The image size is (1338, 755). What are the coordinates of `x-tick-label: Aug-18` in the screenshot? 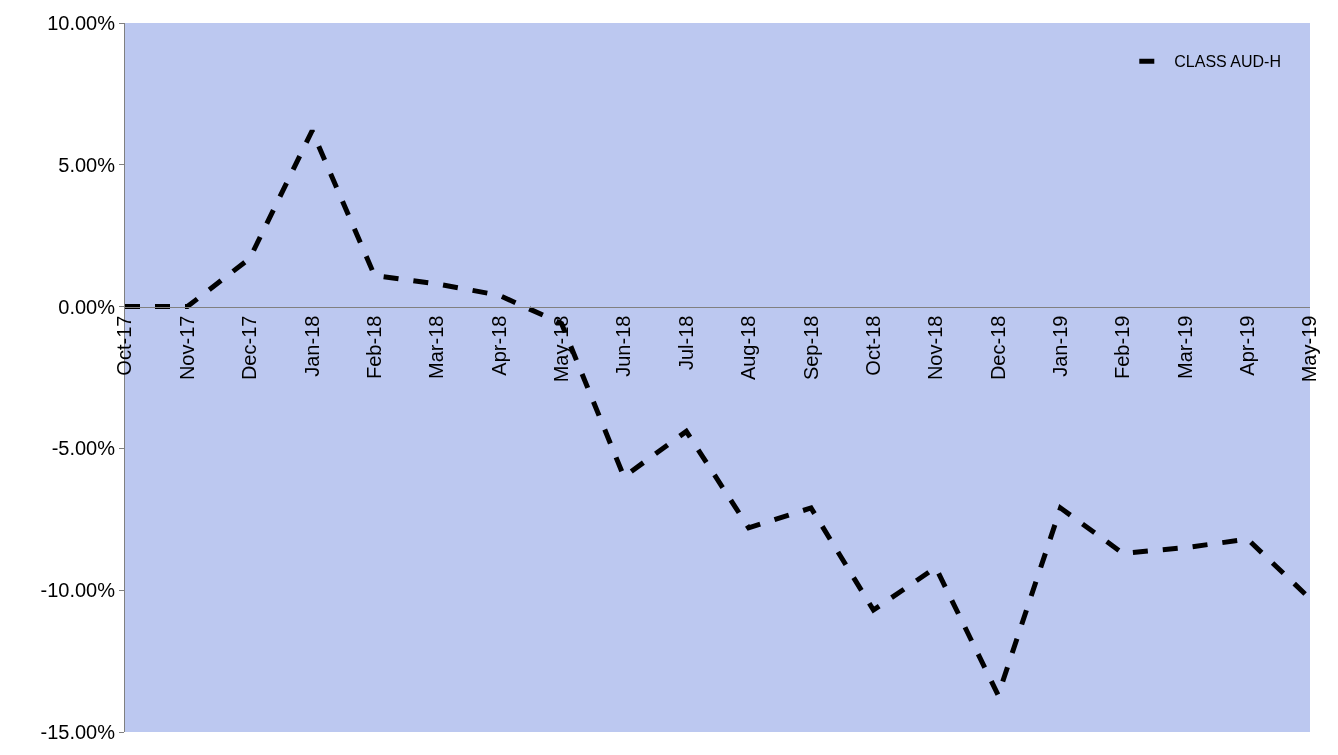 It's located at (748, 348).